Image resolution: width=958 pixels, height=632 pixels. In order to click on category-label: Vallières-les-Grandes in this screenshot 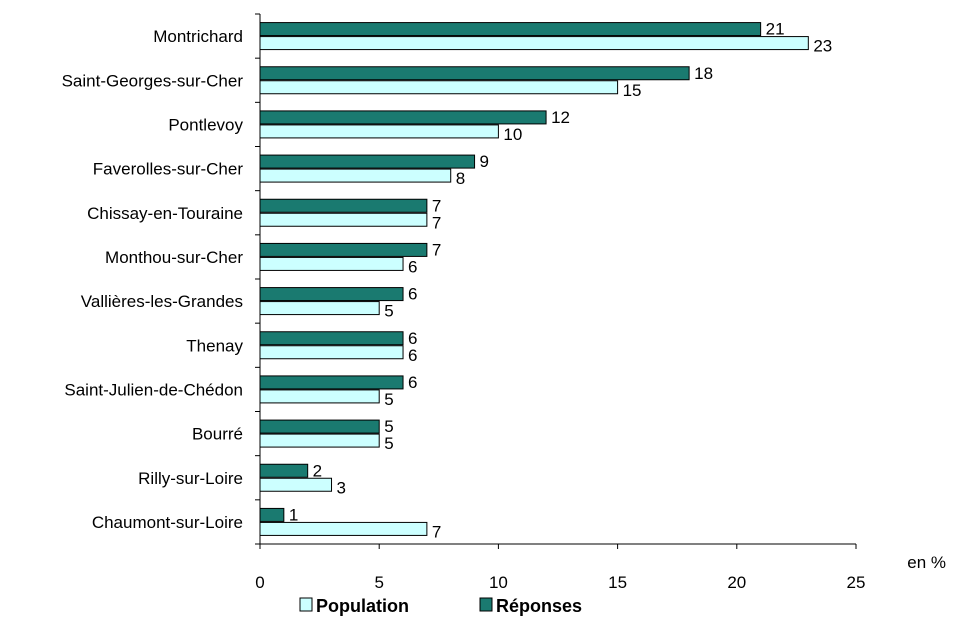, I will do `click(162, 301)`.